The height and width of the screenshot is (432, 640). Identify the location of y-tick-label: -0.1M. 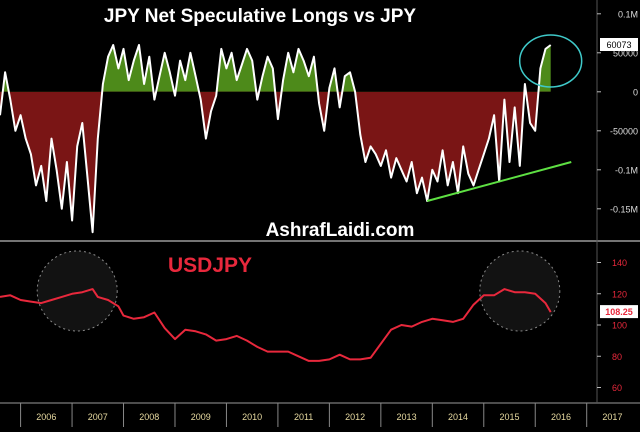
(626, 170).